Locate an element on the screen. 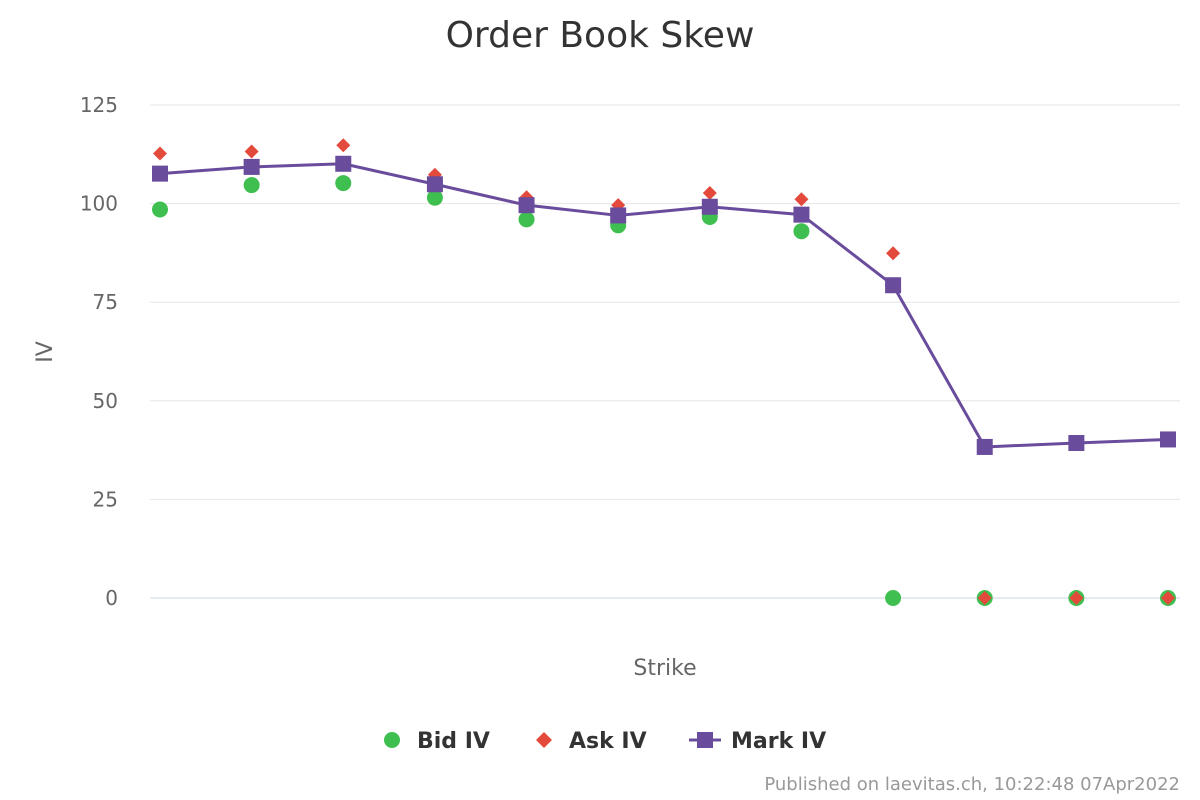 Image resolution: width=1200 pixels, height=800 pixels. y-tick-label: 100 is located at coordinates (99, 204).